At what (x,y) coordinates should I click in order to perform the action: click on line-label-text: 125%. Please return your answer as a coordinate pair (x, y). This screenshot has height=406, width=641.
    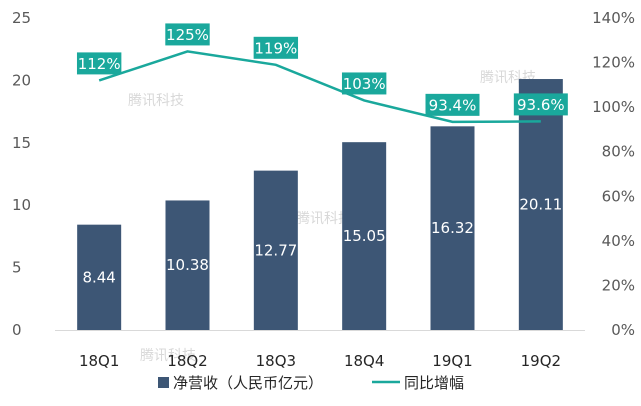
    Looking at the image, I should click on (187, 35).